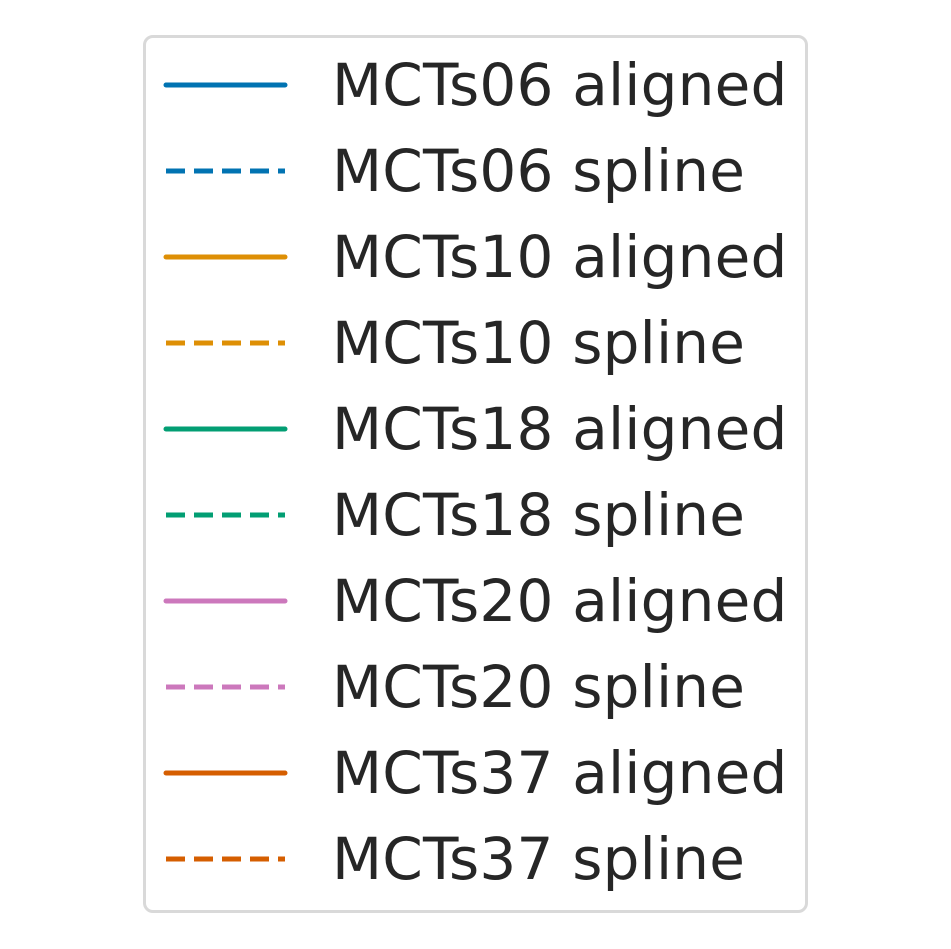  I want to click on legend-entry: MCTs18 aligned, so click(475, 429).